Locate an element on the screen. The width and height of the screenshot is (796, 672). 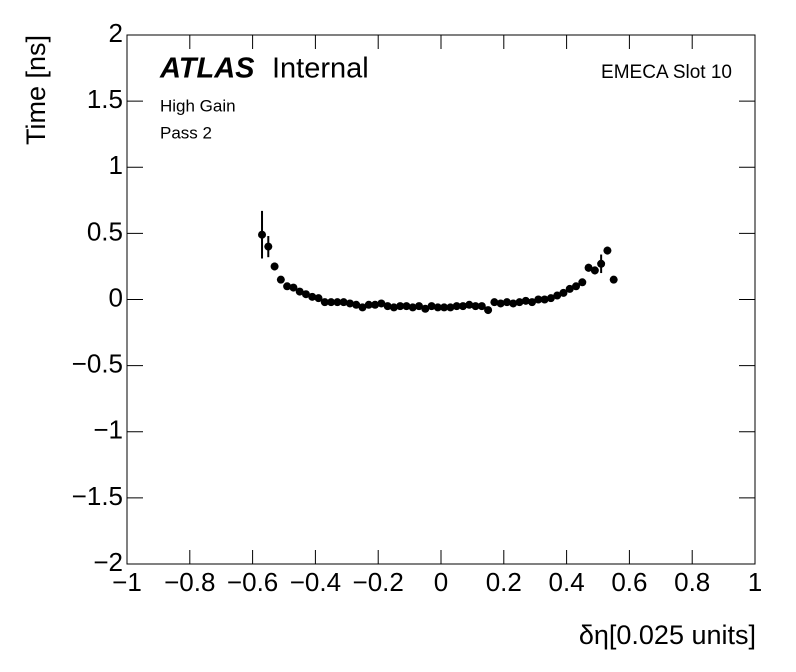
y-tick-label: −1 is located at coordinates (108, 430).